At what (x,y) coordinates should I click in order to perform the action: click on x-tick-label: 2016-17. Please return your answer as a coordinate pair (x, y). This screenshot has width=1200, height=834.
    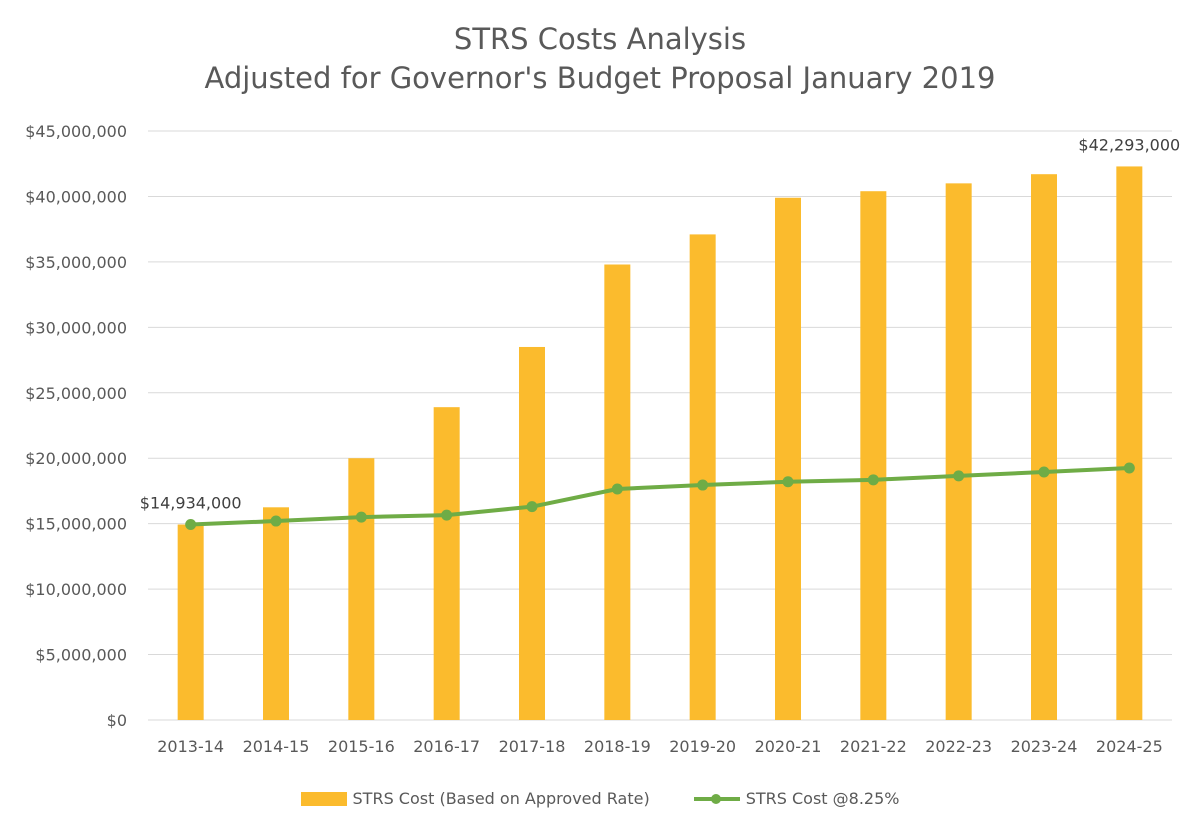
    Looking at the image, I should click on (446, 746).